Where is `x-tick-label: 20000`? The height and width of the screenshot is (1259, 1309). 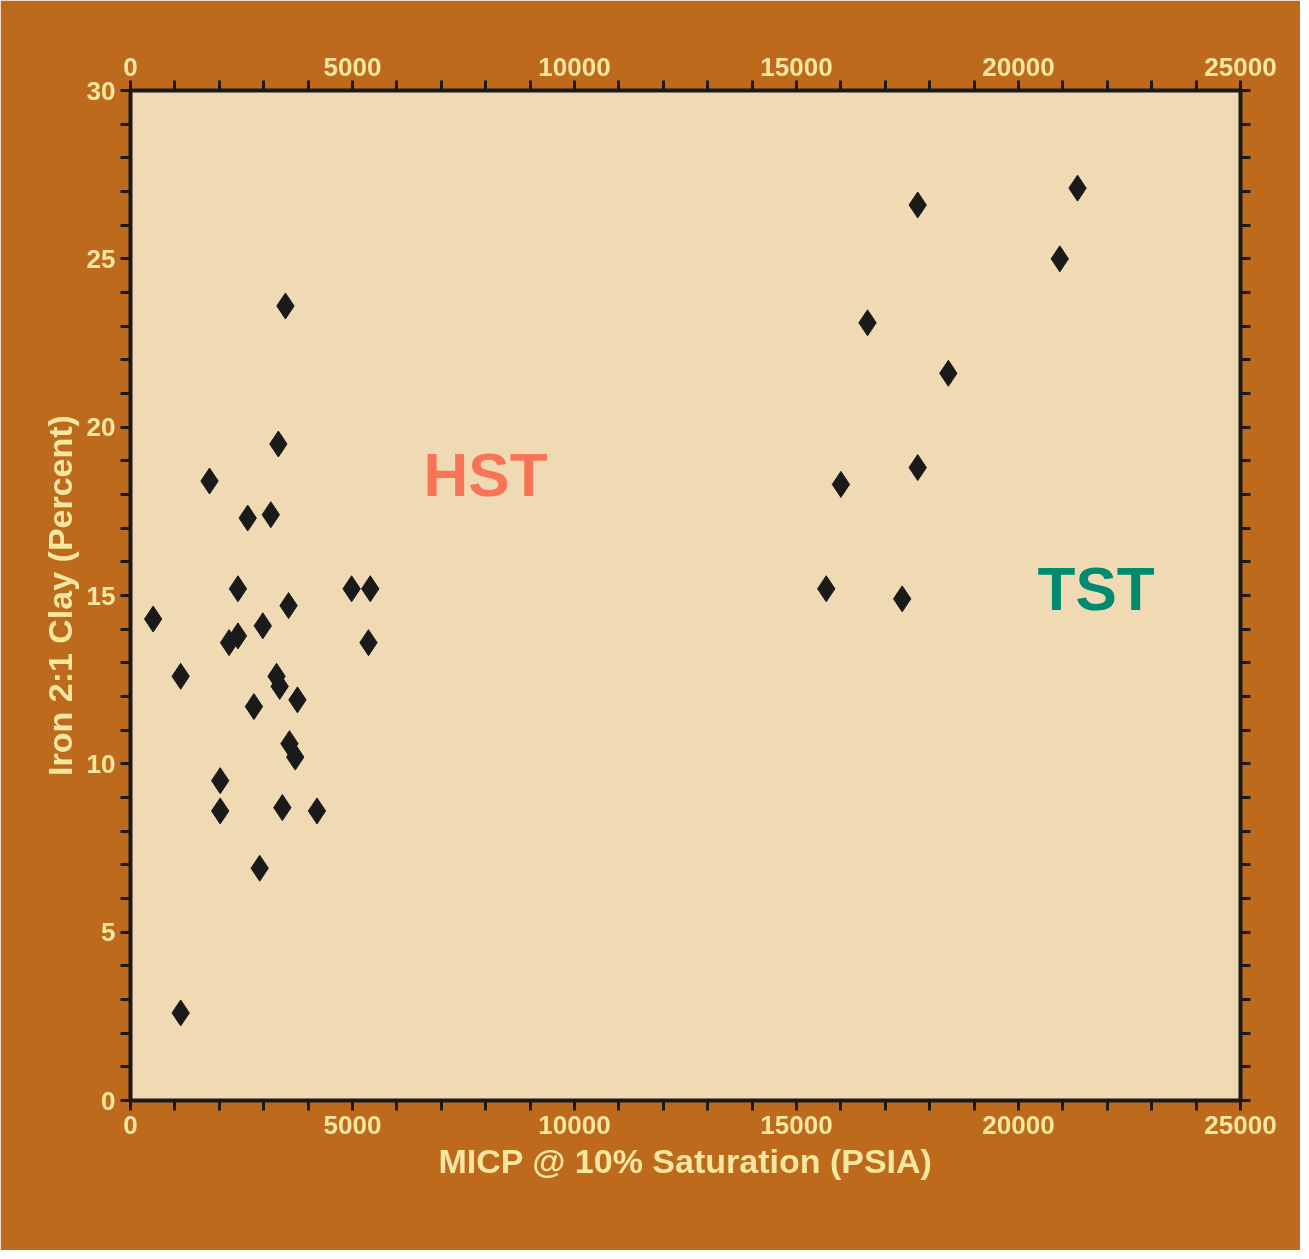
x-tick-label: 20000 is located at coordinates (1018, 66).